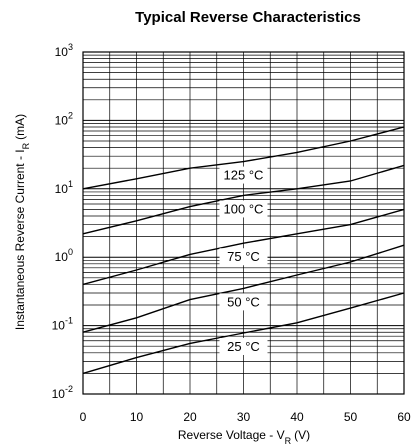 The height and width of the screenshot is (444, 412). Describe the element at coordinates (20, 239) in the screenshot. I see `y-axis-label-text: Instantaneous Reverse Current - I` at that location.